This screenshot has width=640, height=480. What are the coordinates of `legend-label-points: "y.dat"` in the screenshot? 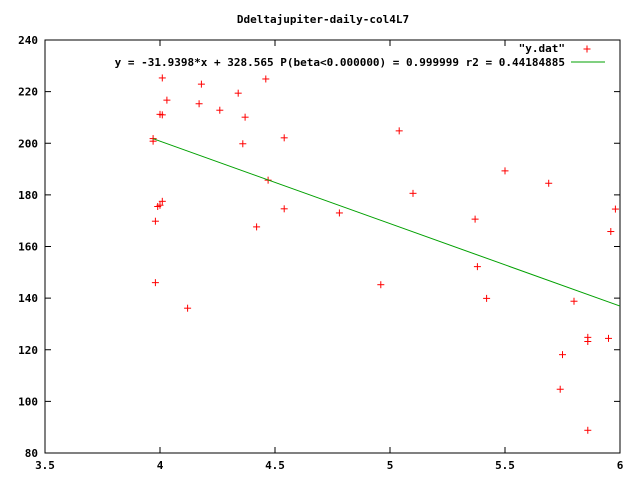 It's located at (542, 48).